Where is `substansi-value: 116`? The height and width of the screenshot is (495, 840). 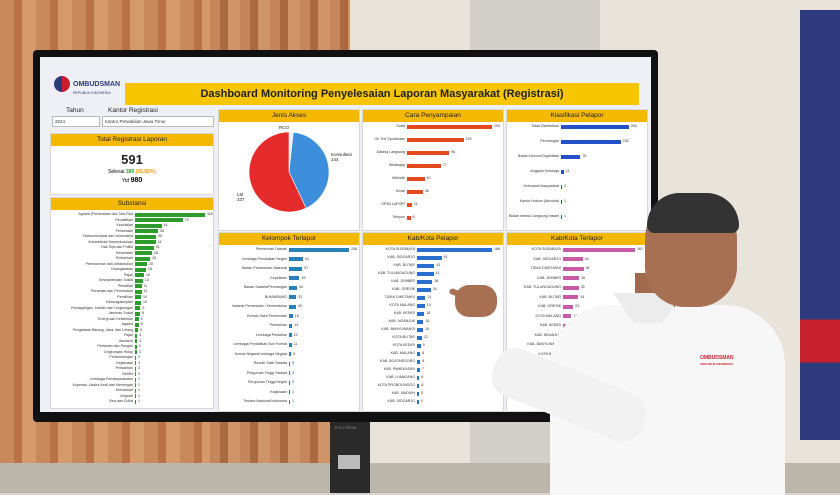 substansi-value: 116 is located at coordinates (210, 214).